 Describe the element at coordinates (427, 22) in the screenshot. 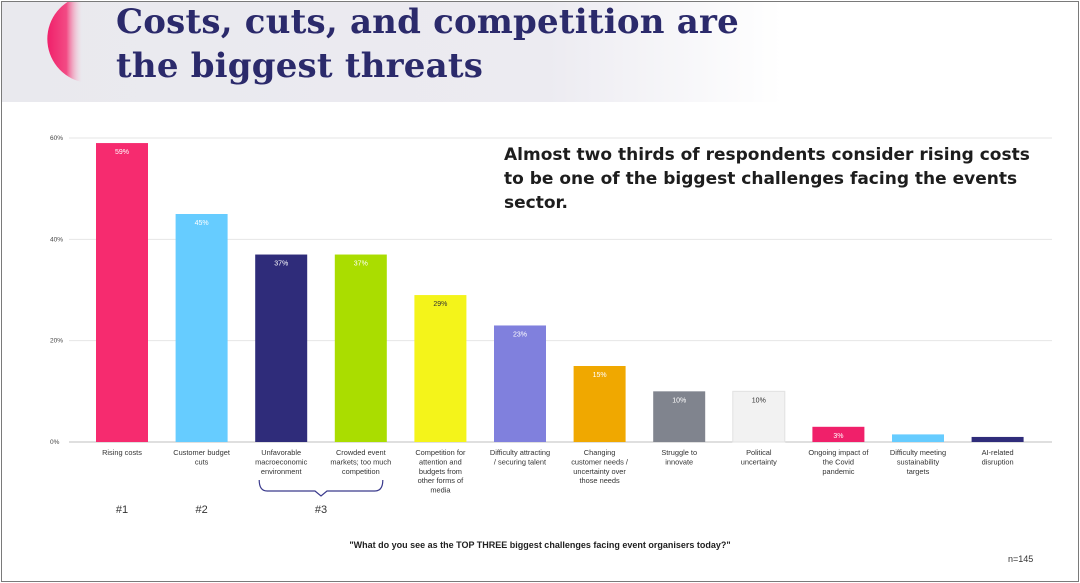

I see `title-line-1: Costs, cuts, and competition are` at that location.